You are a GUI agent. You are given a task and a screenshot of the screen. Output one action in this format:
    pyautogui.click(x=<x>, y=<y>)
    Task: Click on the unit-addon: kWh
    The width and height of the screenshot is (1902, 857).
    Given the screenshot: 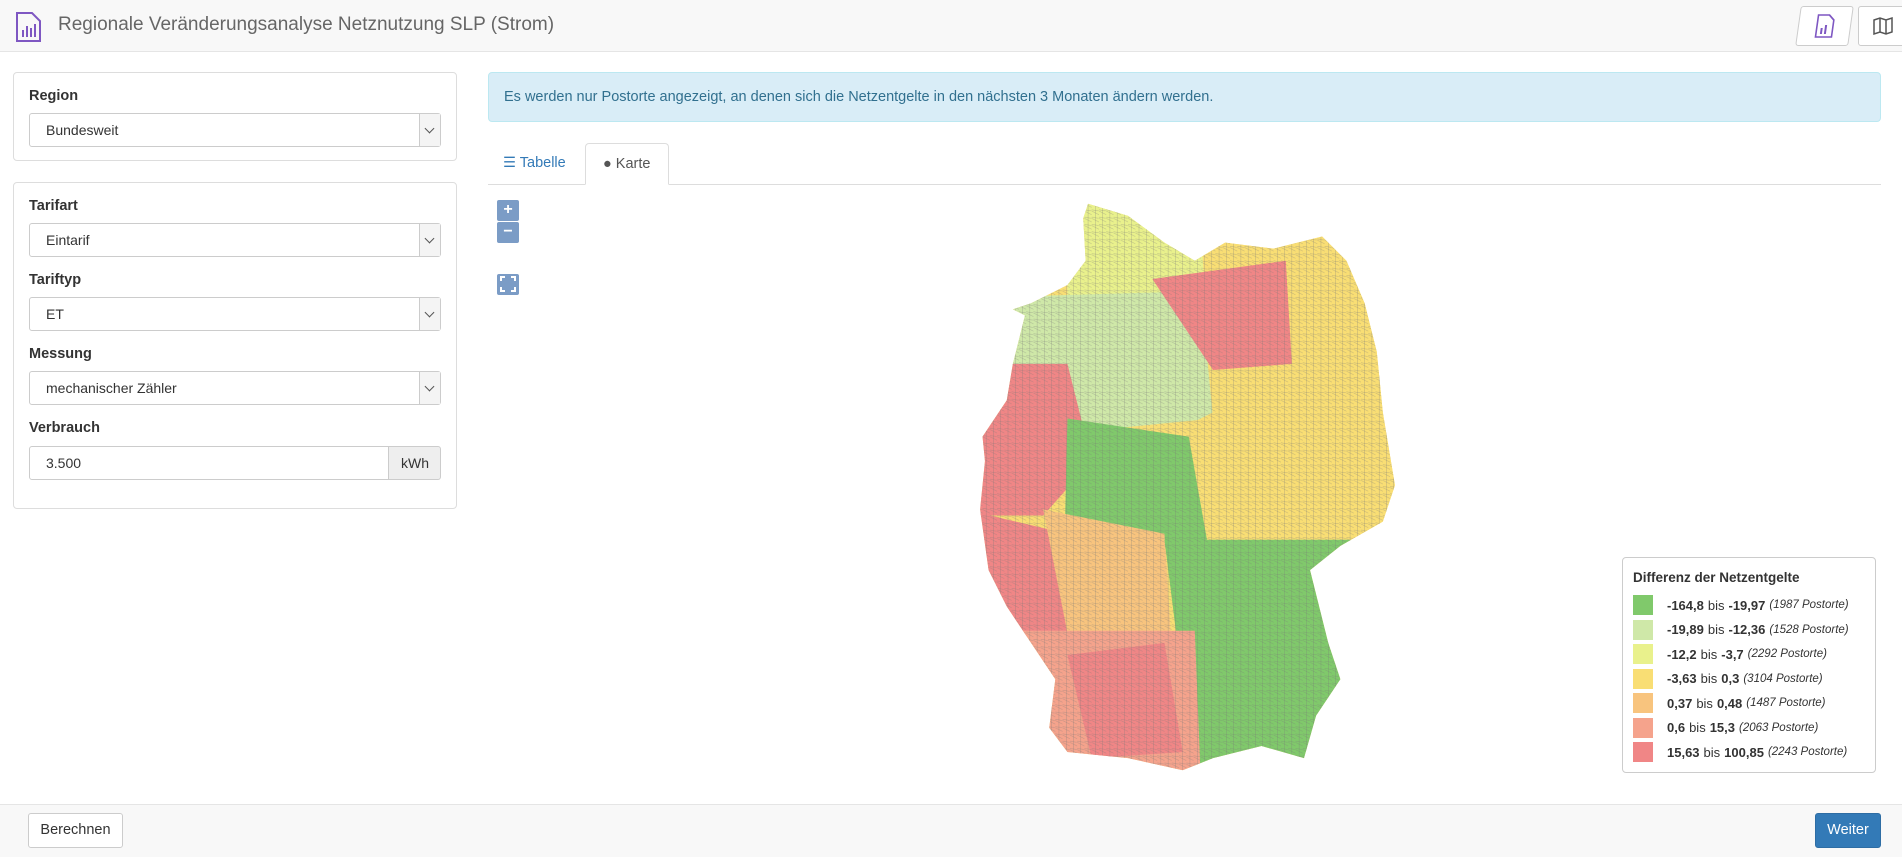 What is the action you would take?
    pyautogui.click(x=414, y=463)
    